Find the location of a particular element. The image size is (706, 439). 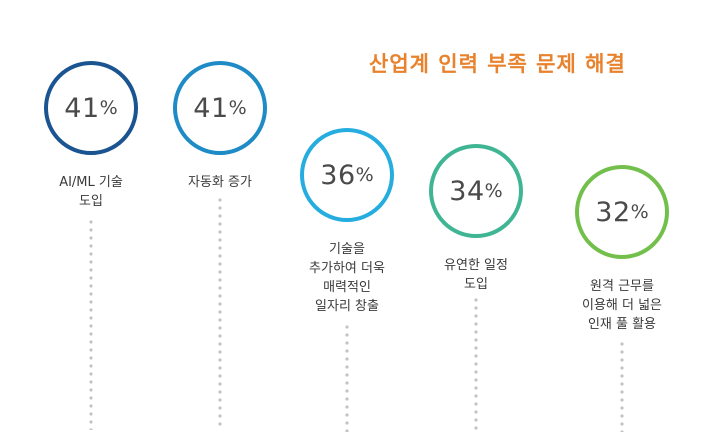

stat-label-line: 원격 근무를 is located at coordinates (622, 286).